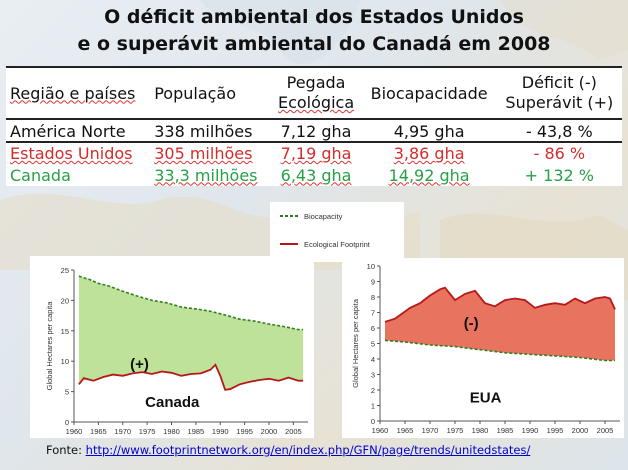  I want to click on cell-region: América Norte, so click(78, 131).